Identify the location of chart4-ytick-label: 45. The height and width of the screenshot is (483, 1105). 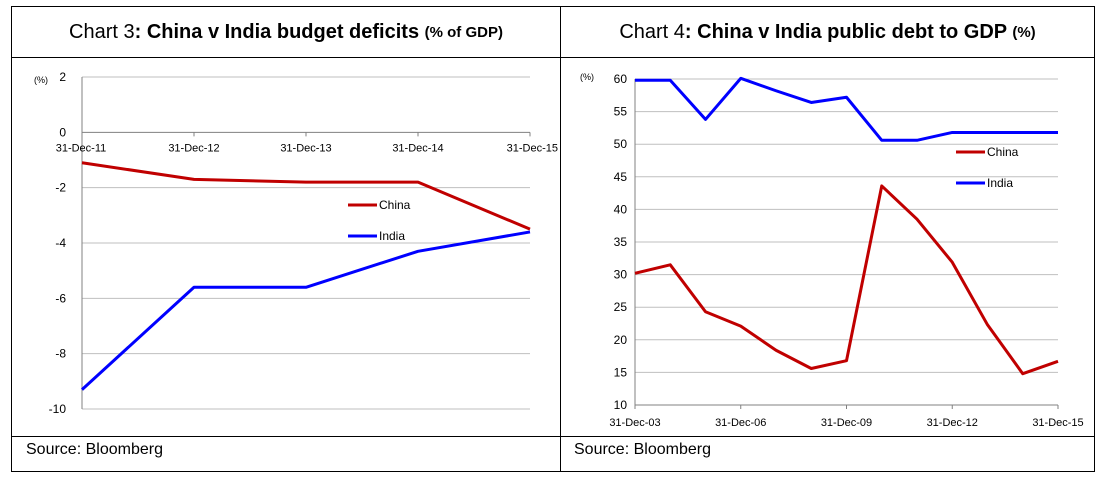
(621, 177).